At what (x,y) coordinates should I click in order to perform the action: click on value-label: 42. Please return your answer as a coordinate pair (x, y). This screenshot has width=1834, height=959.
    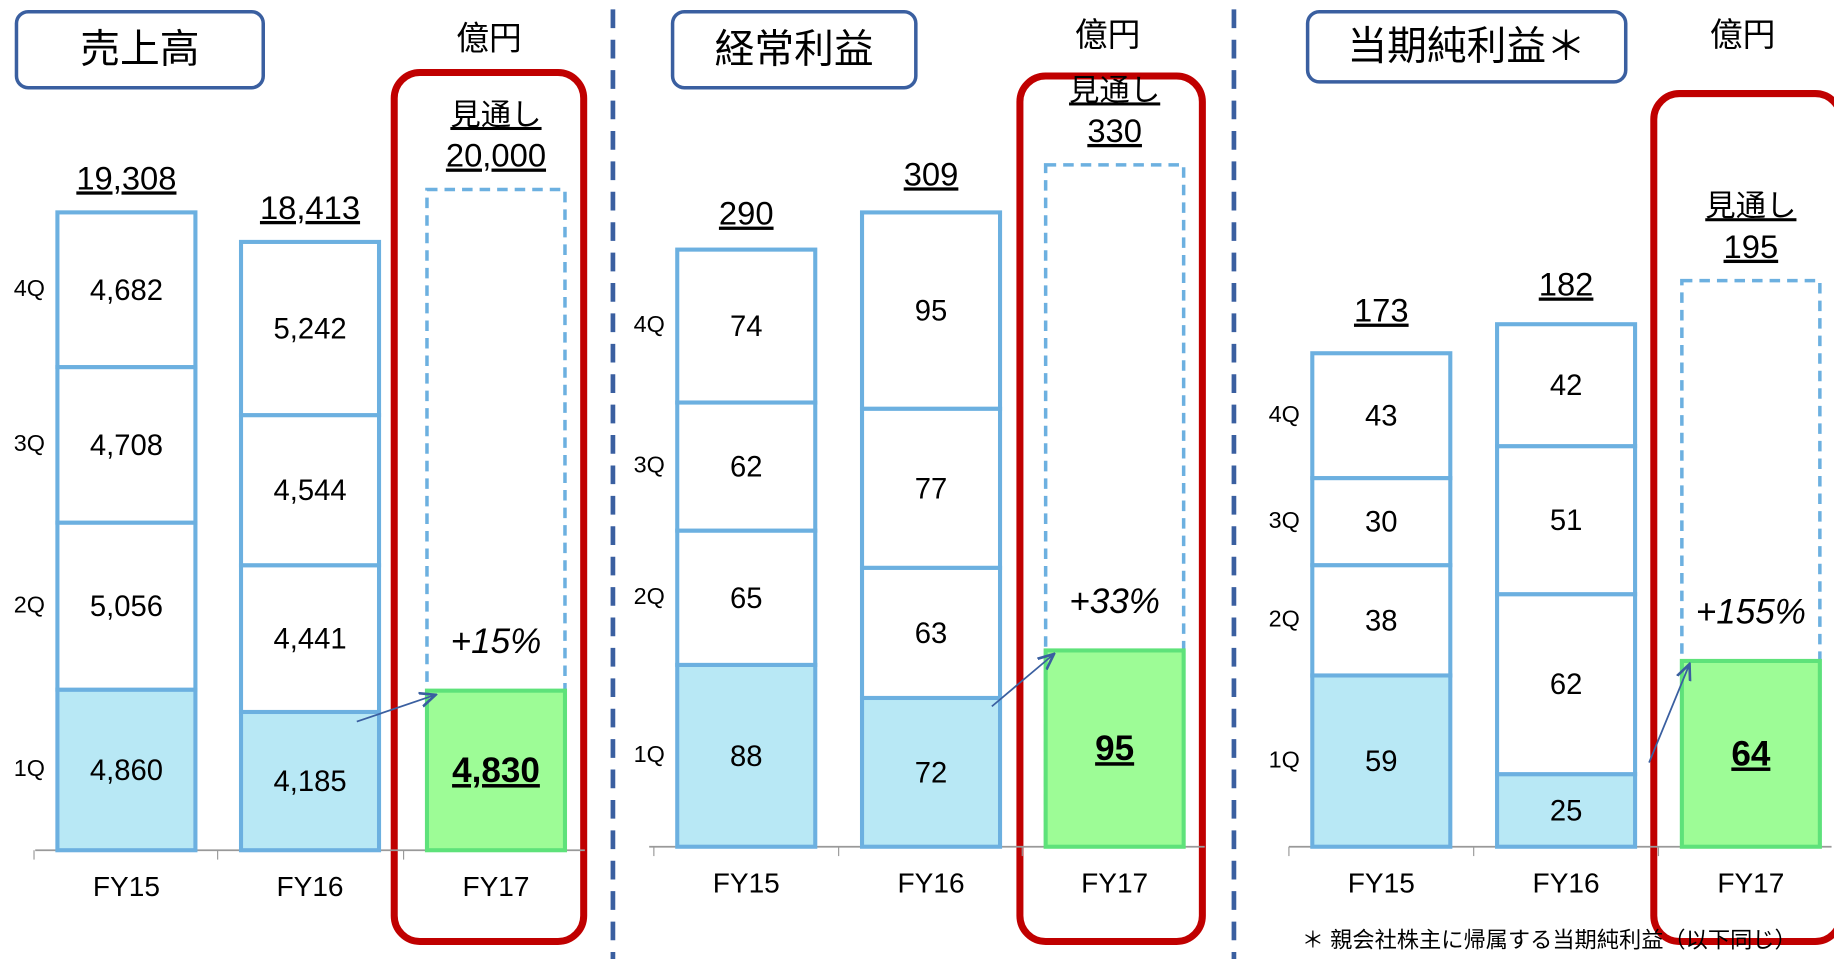
    Looking at the image, I should click on (1566, 386).